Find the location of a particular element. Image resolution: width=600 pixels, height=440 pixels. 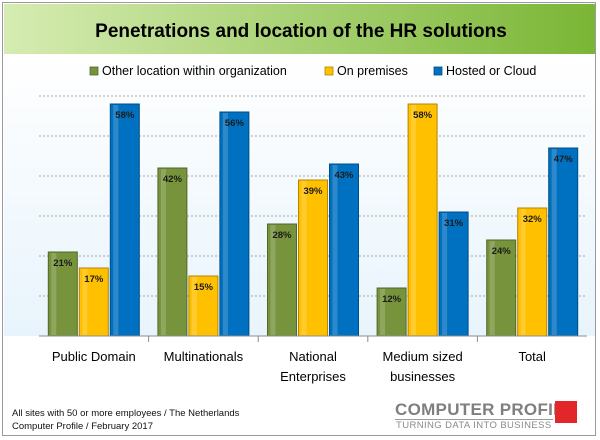

data-label: 31% is located at coordinates (454, 223).